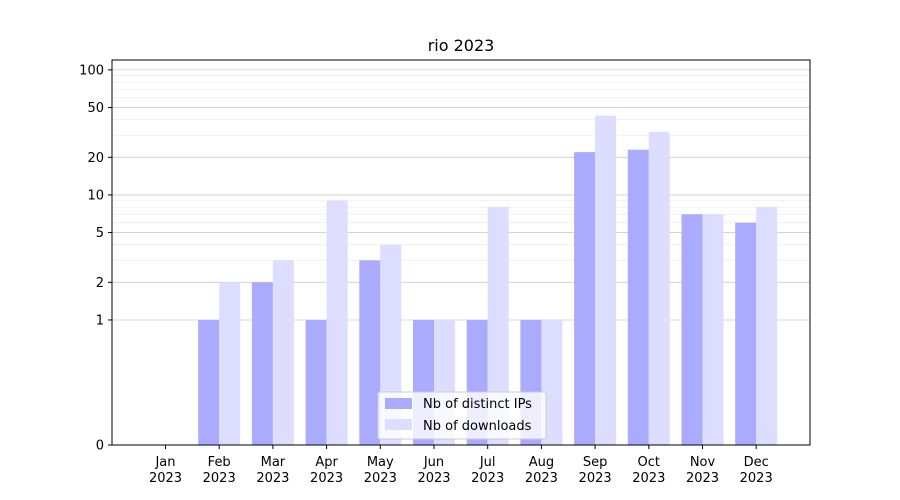 The width and height of the screenshot is (900, 500). What do you see at coordinates (477, 426) in the screenshot?
I see `legend-label-downloads: Nb of downloads` at bounding box center [477, 426].